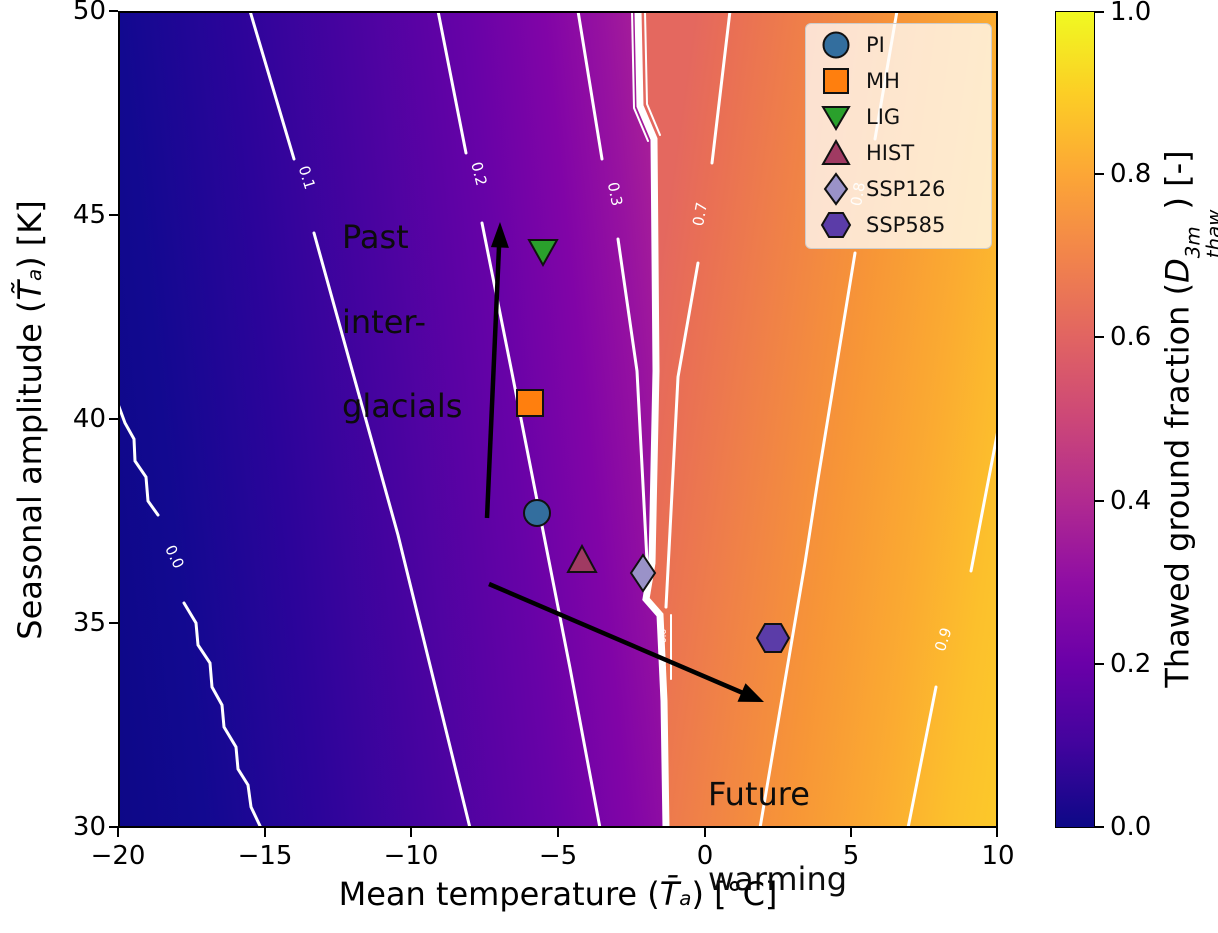 The height and width of the screenshot is (933, 1218). What do you see at coordinates (493, 382) in the screenshot?
I see `past-interglacials-arrow` at bounding box center [493, 382].